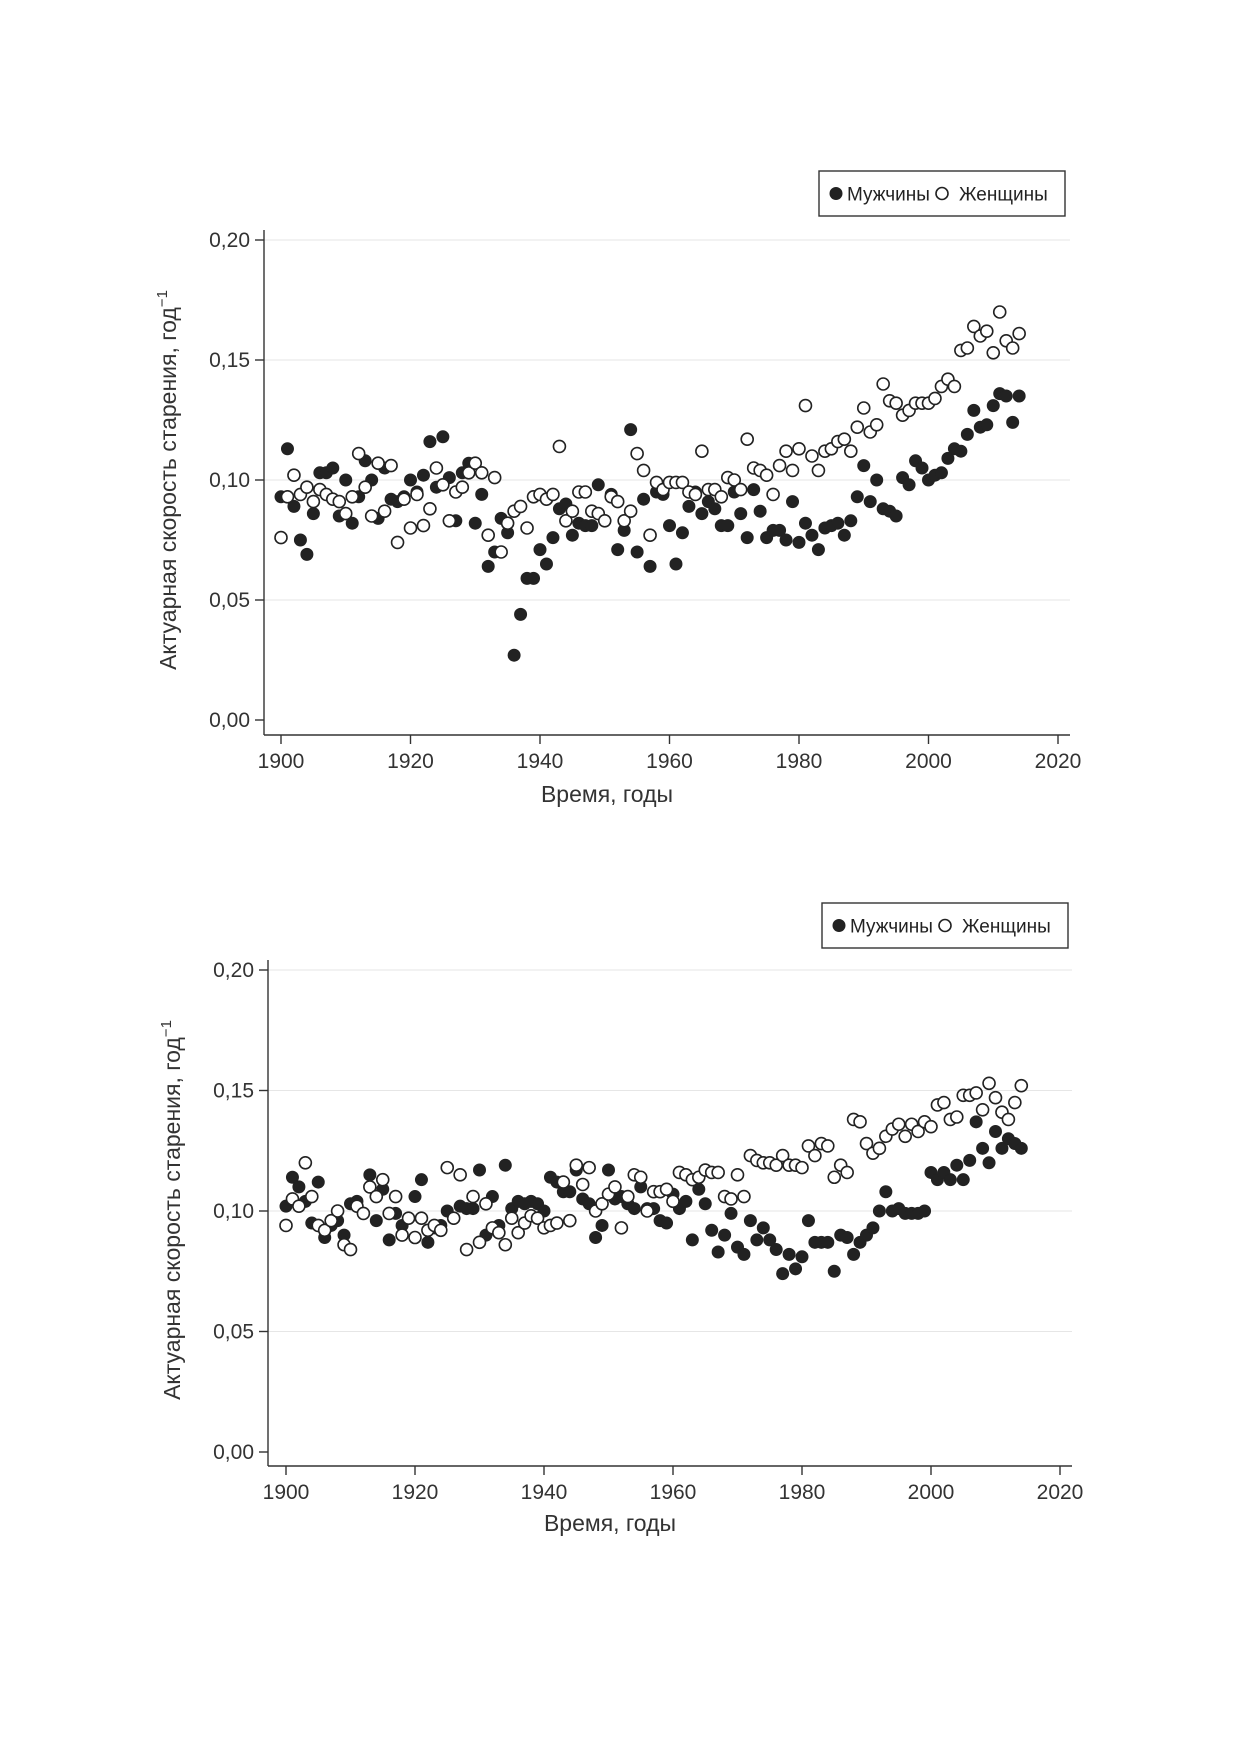 The image size is (1240, 1754). I want to click on y-tick-label: 0,00, so click(229, 720).